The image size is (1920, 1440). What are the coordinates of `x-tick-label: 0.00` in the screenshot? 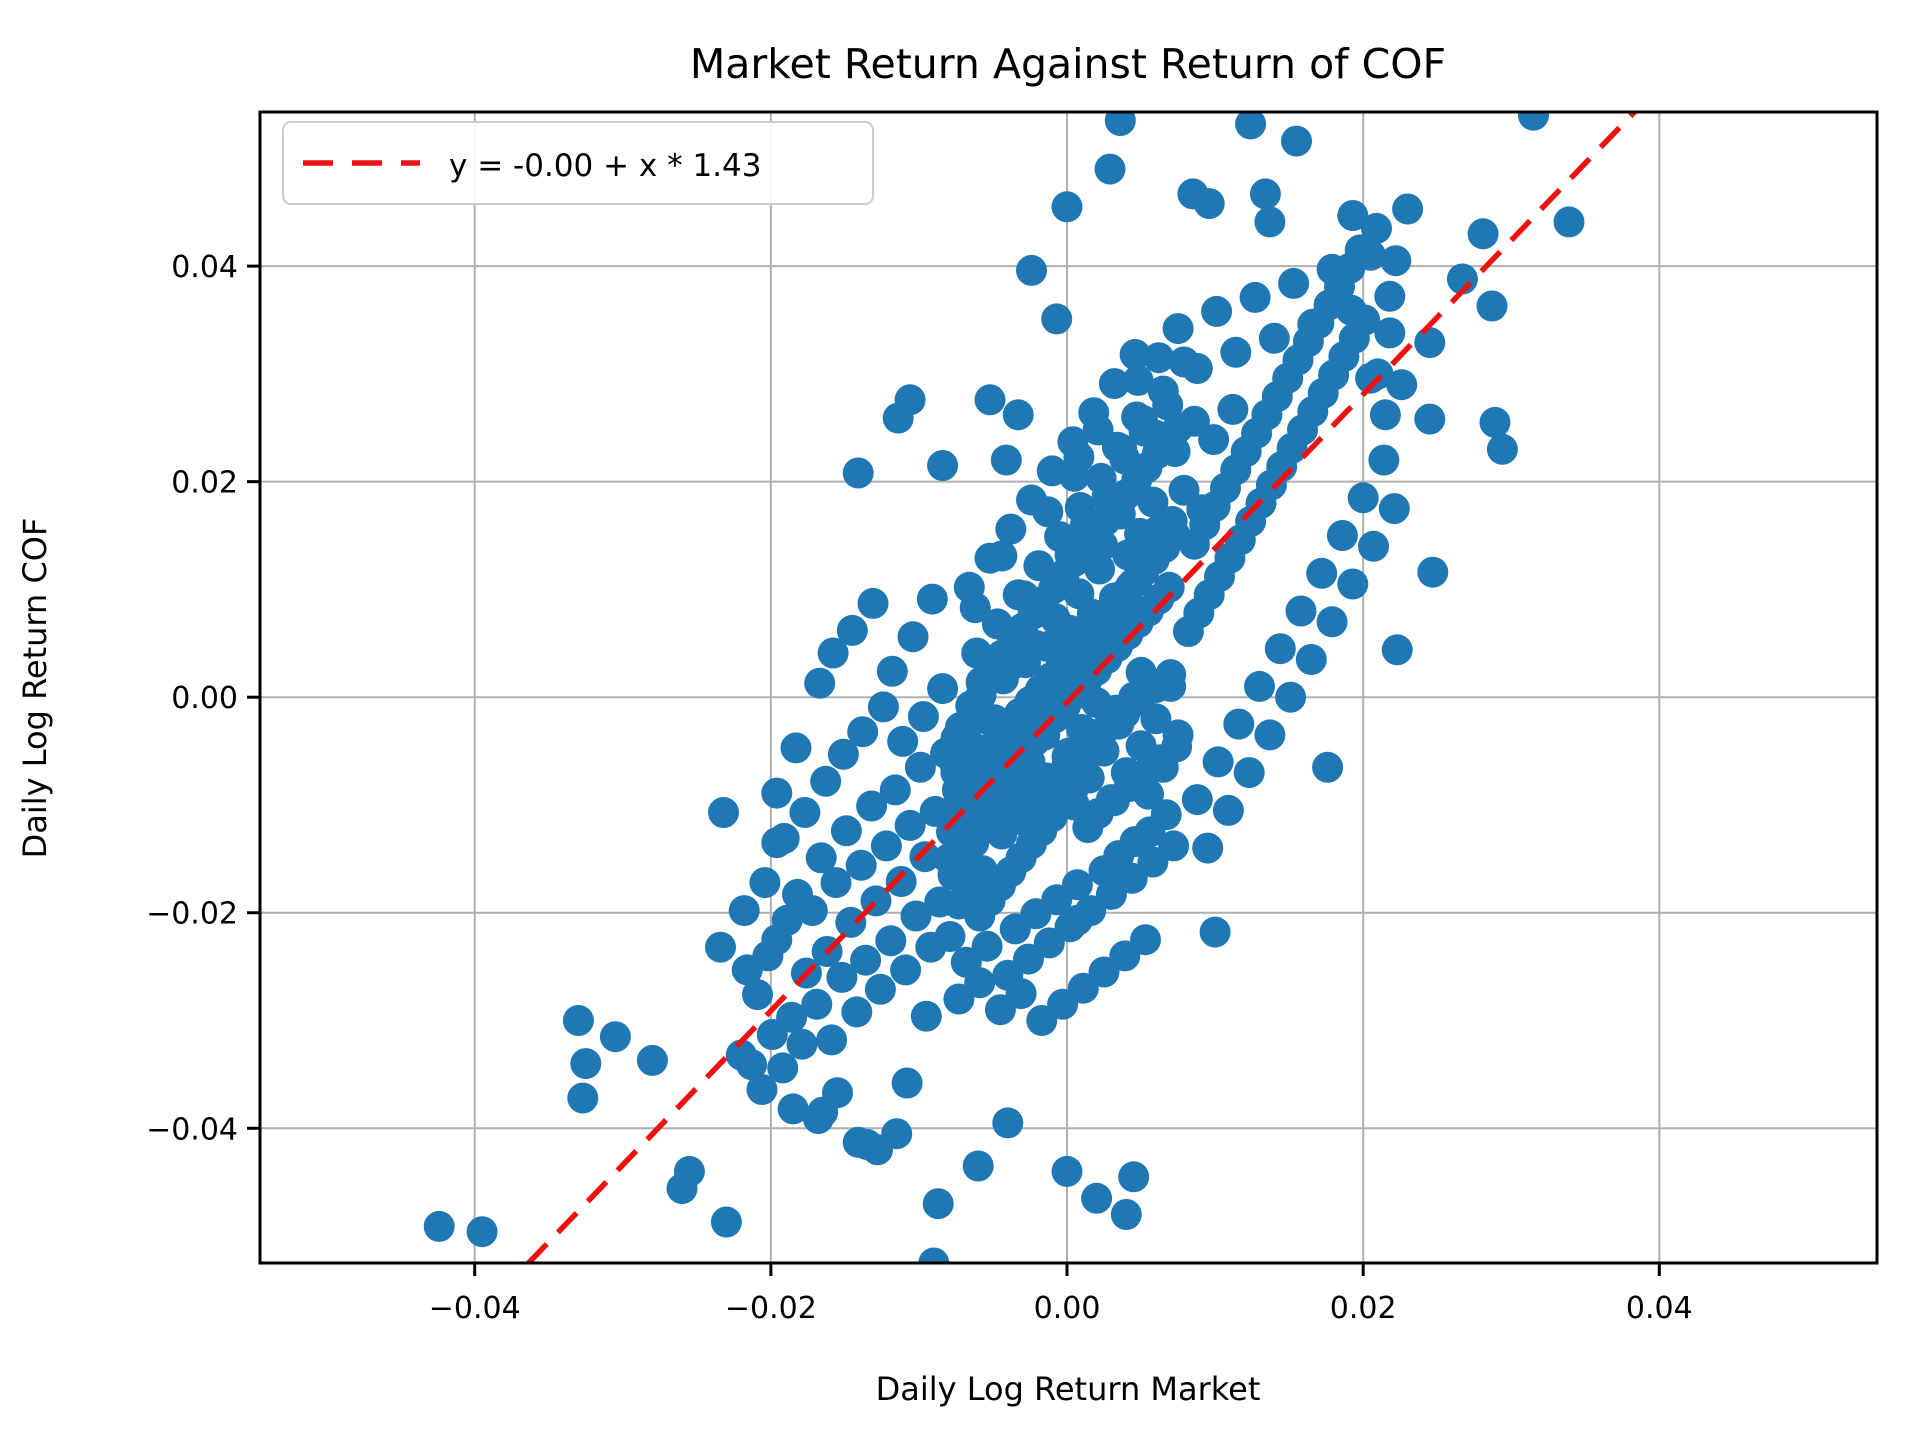 It's located at (1067, 1308).